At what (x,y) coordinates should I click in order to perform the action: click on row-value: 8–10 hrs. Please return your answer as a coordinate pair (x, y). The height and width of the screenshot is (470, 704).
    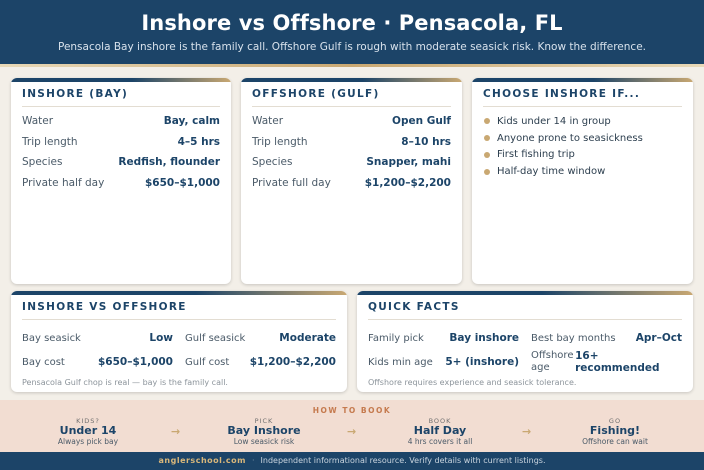
    Looking at the image, I should click on (426, 141).